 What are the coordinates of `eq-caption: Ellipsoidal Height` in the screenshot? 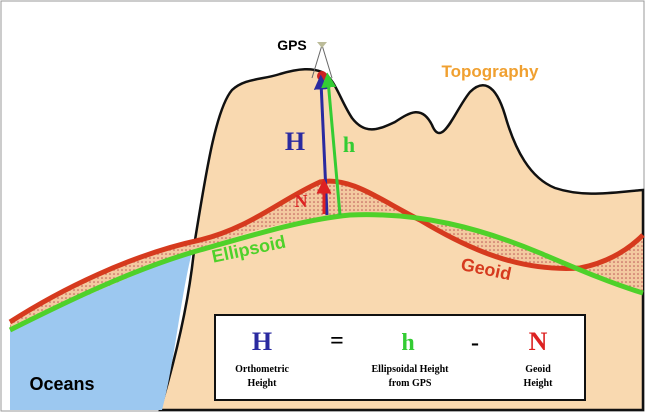 It's located at (411, 369).